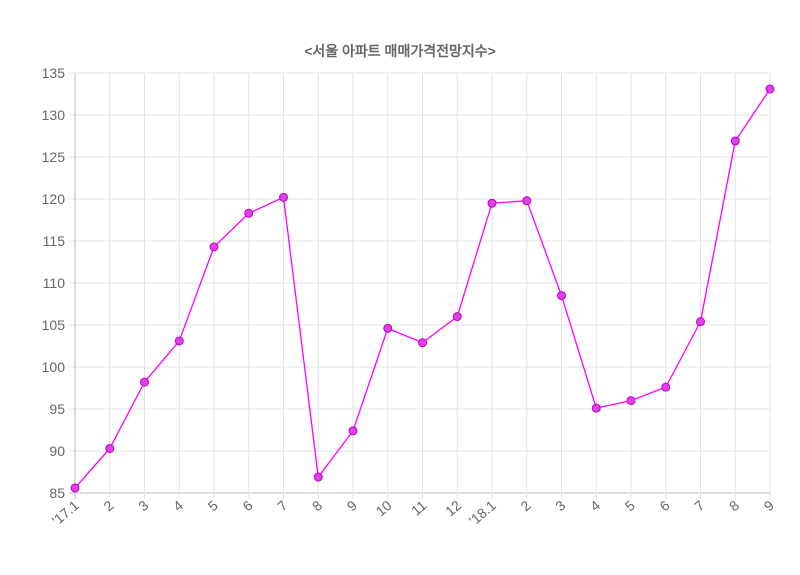  I want to click on y-tick-label: 130, so click(54, 115).